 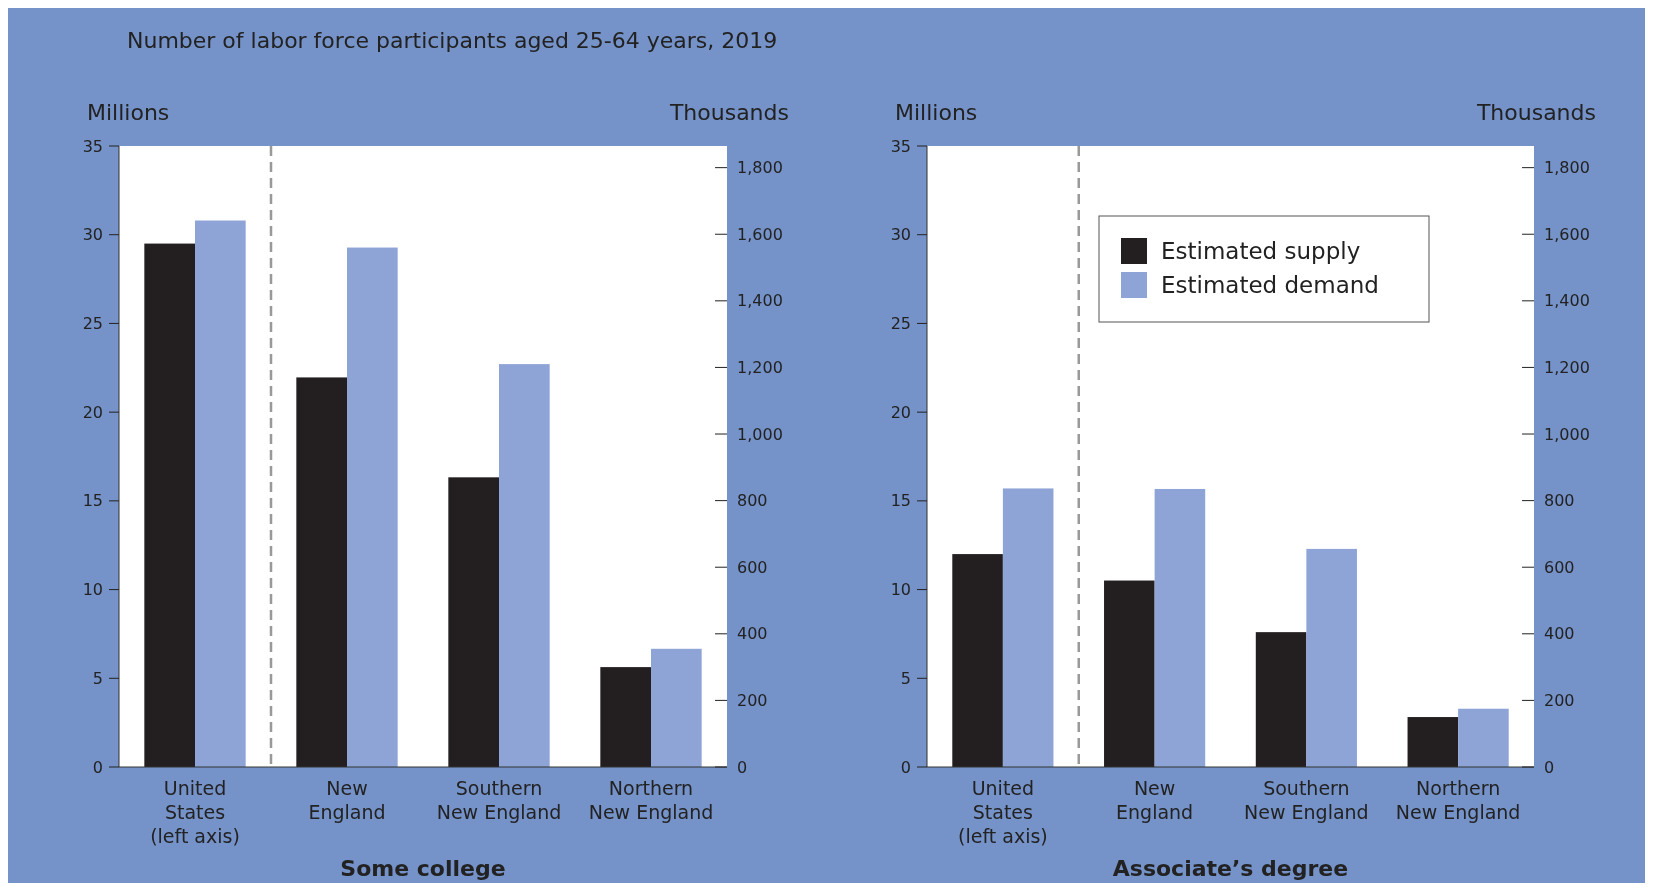 I want to click on x-axis-title: Some college, so click(x=423, y=868).